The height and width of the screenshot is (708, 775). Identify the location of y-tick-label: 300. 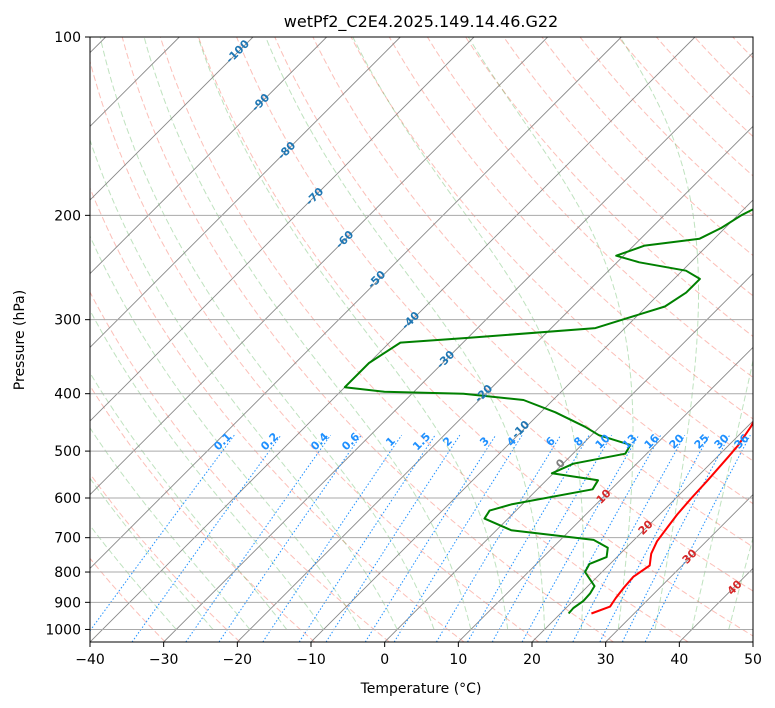
(67, 321).